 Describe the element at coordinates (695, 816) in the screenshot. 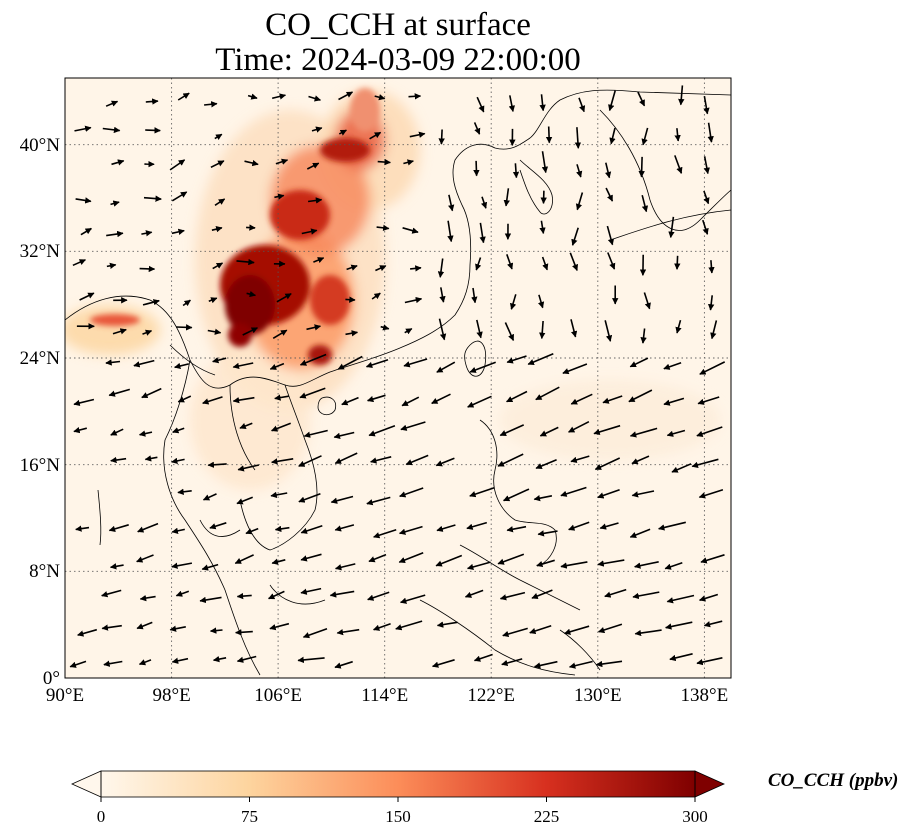

I see `colorbar-tick-300: 300` at that location.